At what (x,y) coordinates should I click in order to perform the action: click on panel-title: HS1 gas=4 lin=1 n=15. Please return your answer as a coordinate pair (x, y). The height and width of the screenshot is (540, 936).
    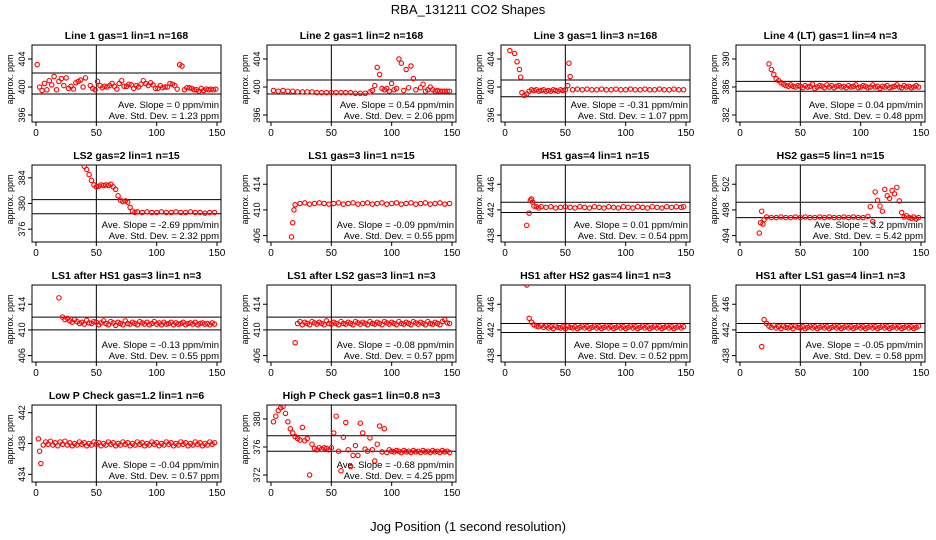
    Looking at the image, I should click on (596, 156).